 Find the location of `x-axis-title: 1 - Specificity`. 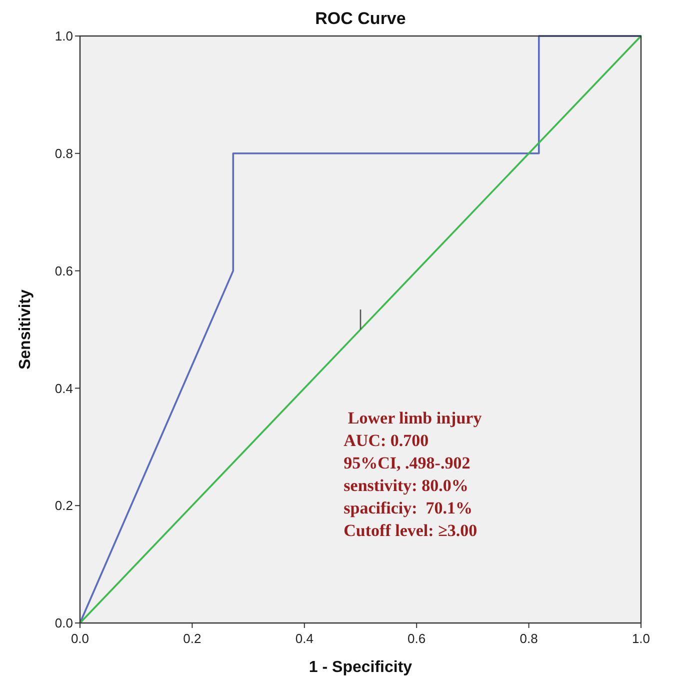

x-axis-title: 1 - Specificity is located at coordinates (360, 667).